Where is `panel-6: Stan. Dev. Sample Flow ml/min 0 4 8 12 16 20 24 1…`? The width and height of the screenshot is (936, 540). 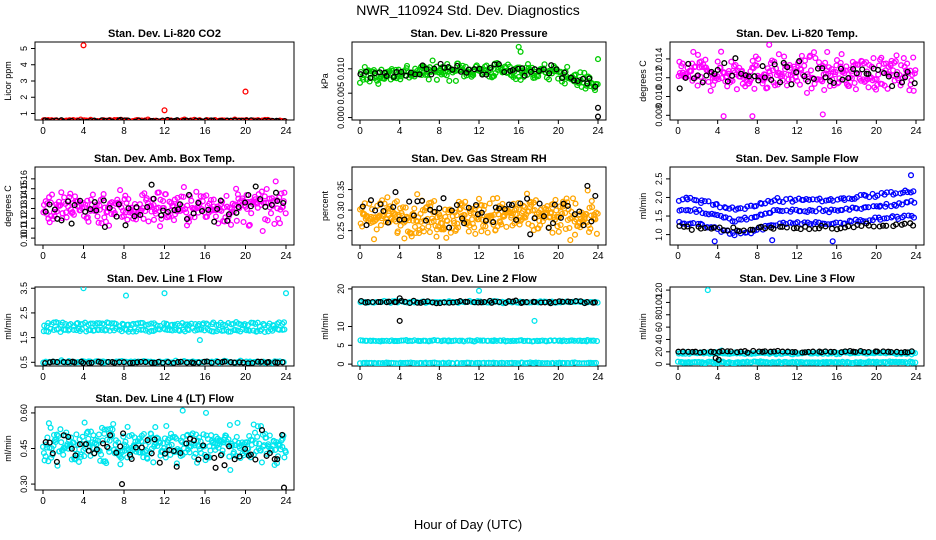 panel-6: Stan. Dev. Sample Flow ml/min 0 4 8 12 16 20 24 1… is located at coordinates (781, 207).